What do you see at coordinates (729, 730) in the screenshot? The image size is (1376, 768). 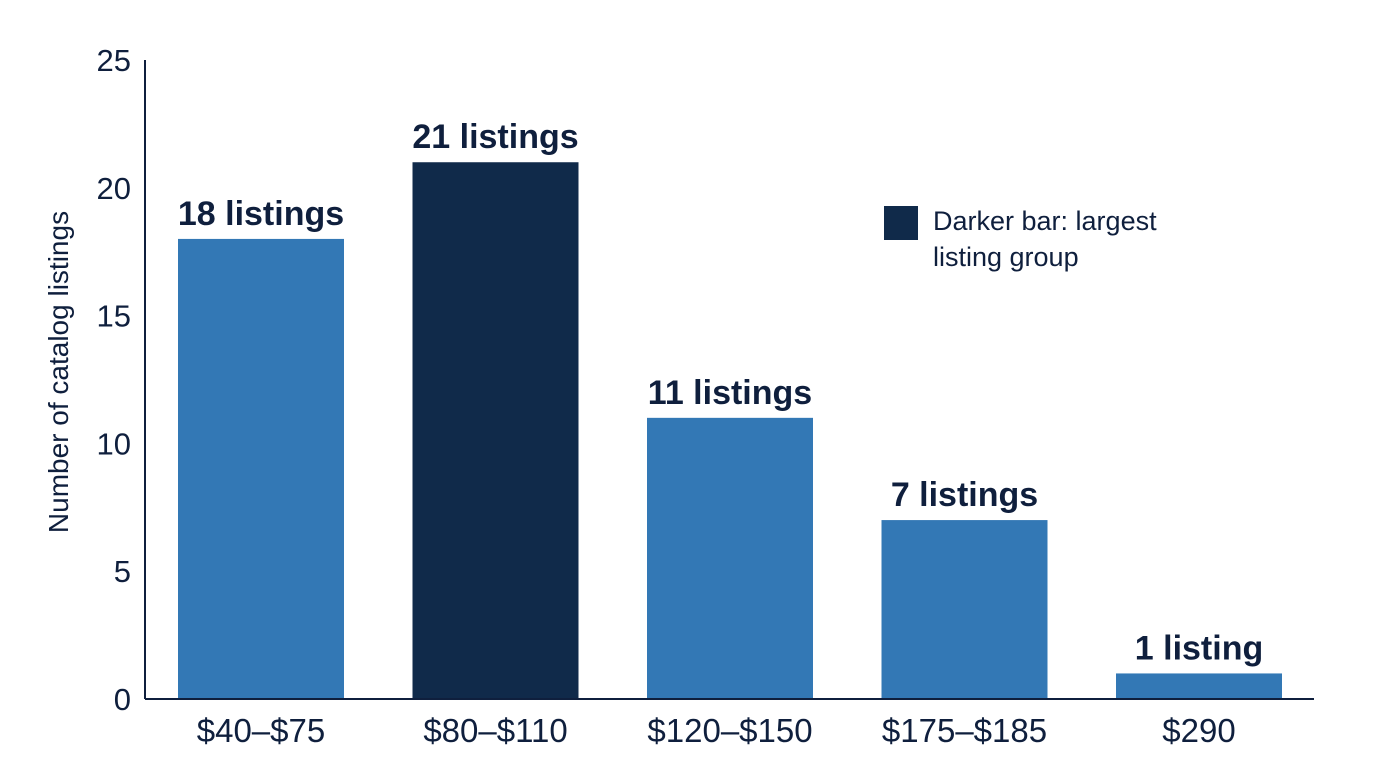 I see `x-tick-label-3: $120–$150` at bounding box center [729, 730].